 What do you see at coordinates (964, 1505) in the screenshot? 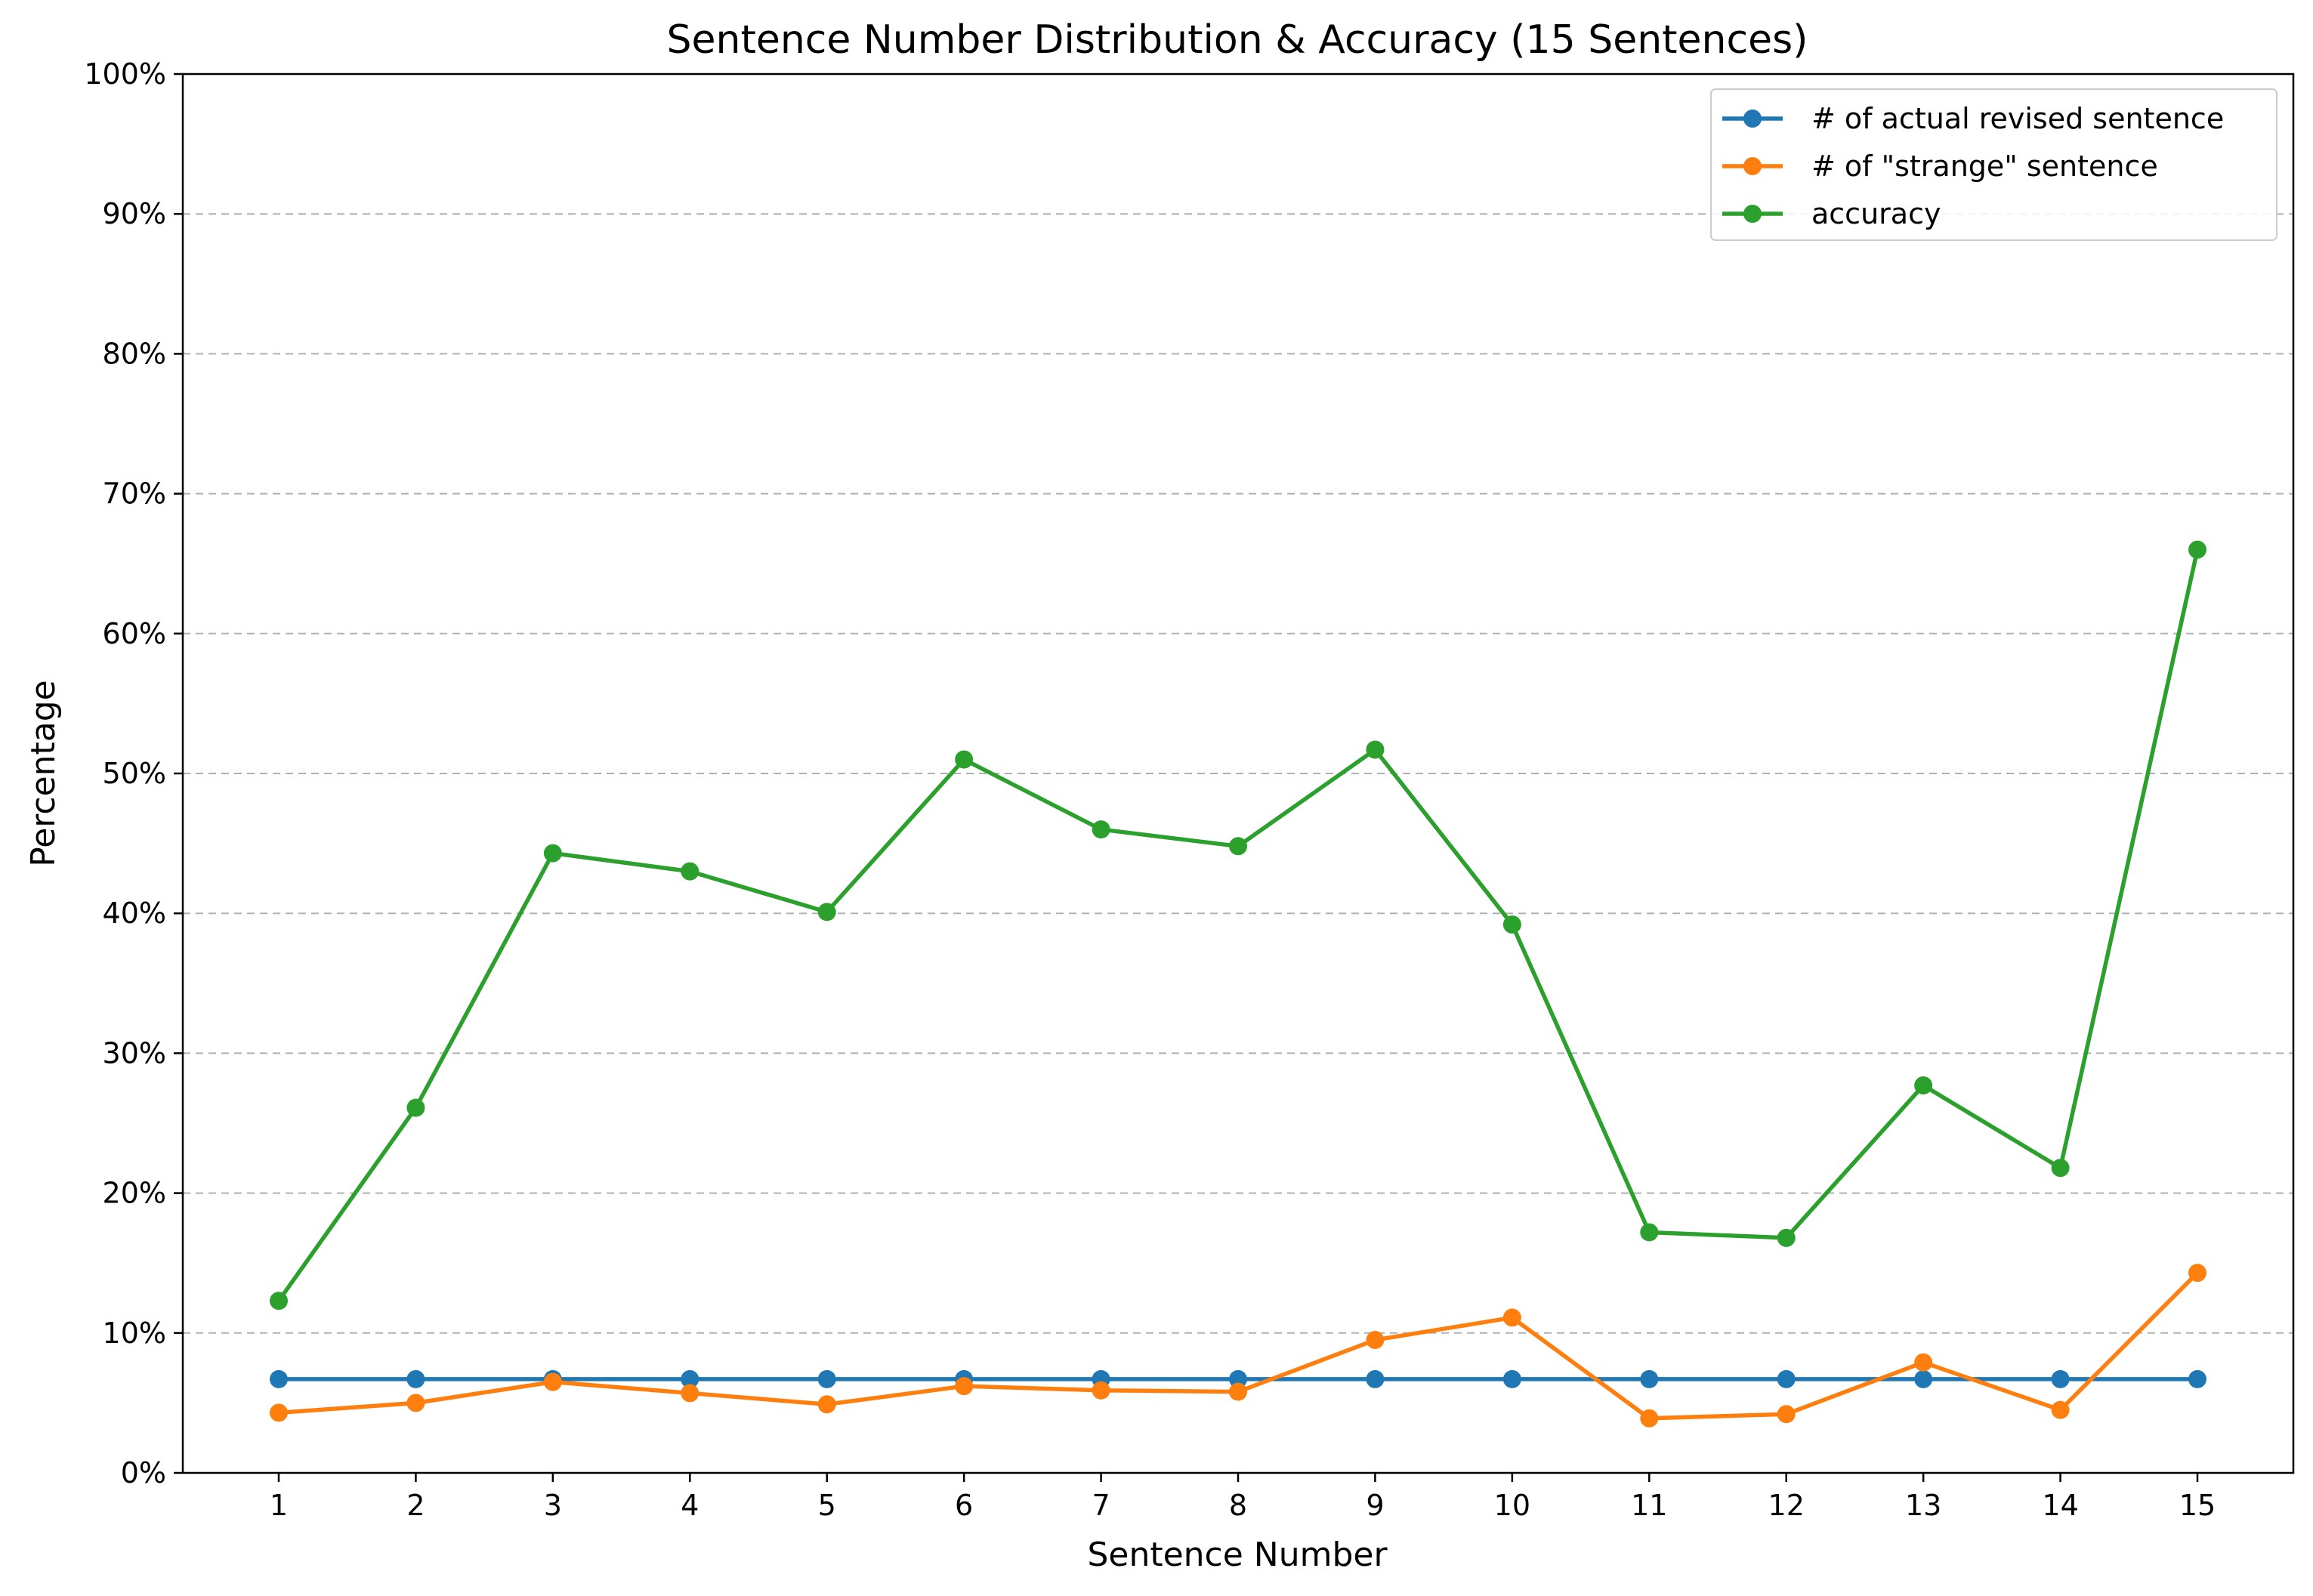
I see `x-tick-label: 6` at bounding box center [964, 1505].